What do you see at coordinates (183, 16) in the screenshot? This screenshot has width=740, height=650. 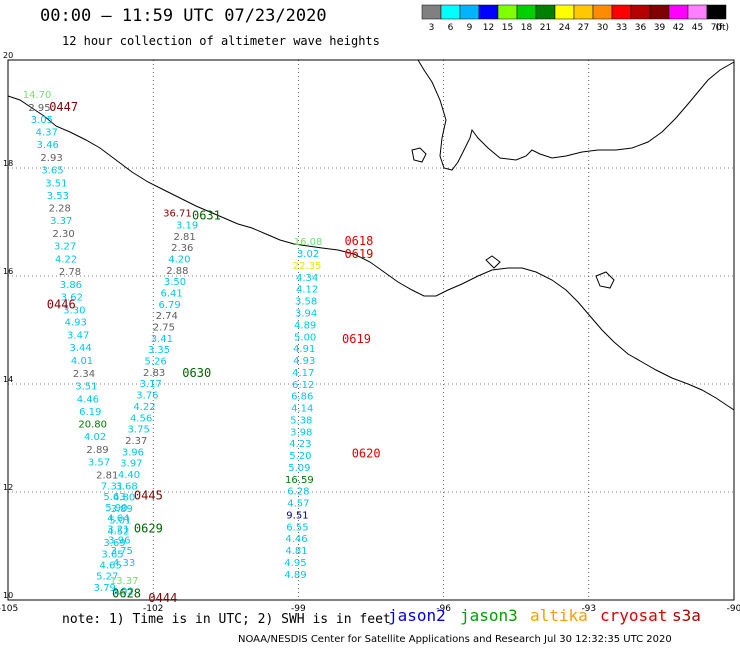 I see `map-title: 00:00 – 11:59 UTC 07/23/2020` at bounding box center [183, 16].